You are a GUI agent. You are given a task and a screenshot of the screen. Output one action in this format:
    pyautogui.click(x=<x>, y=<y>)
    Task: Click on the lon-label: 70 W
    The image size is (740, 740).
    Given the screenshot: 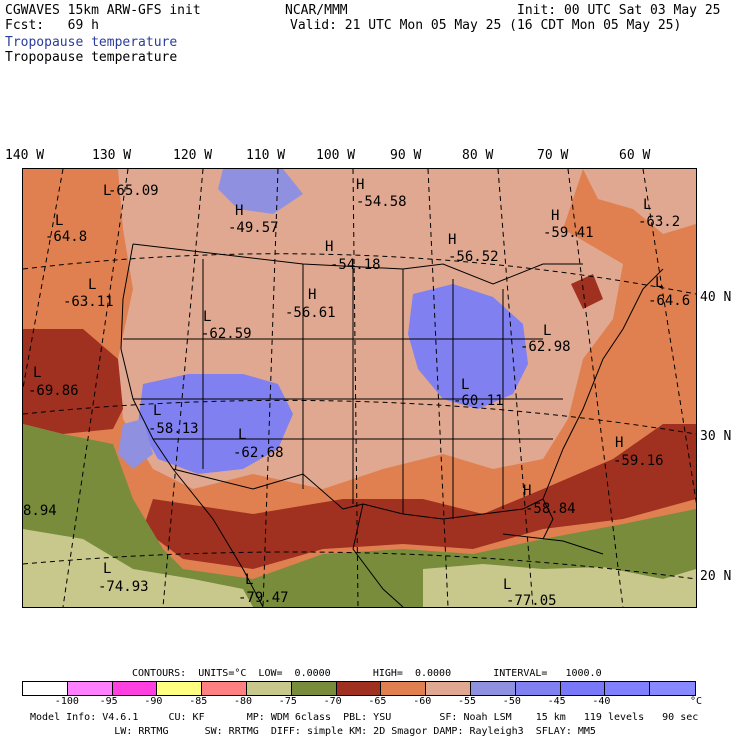 What is the action you would take?
    pyautogui.click(x=553, y=155)
    